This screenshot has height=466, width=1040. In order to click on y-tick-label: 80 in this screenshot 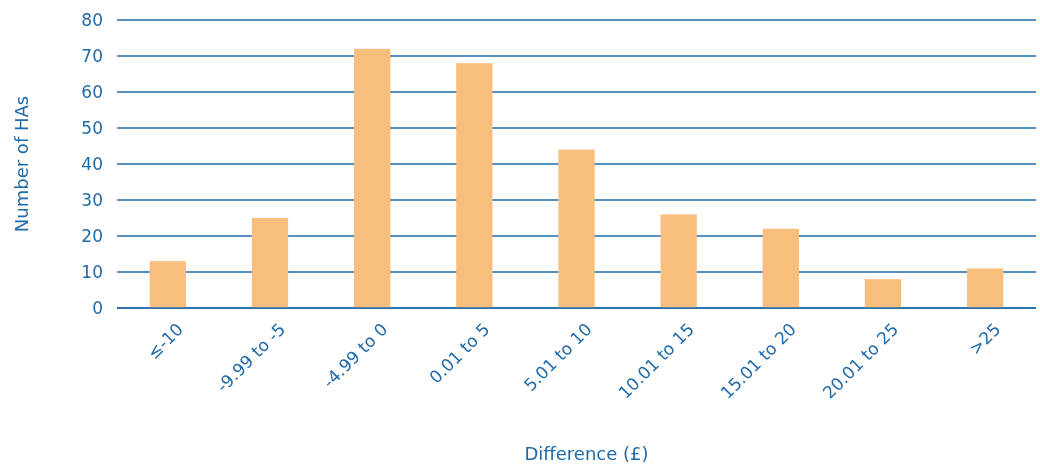, I will do `click(92, 19)`.